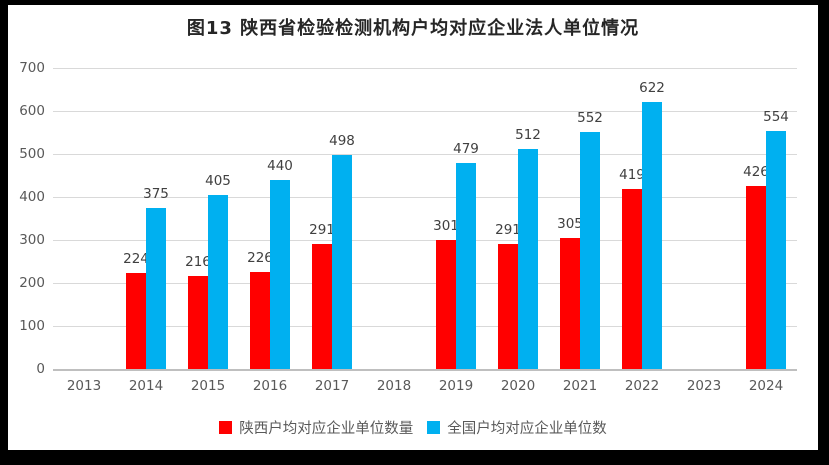  What do you see at coordinates (32, 68) in the screenshot?
I see `y-tick-label: 700` at bounding box center [32, 68].